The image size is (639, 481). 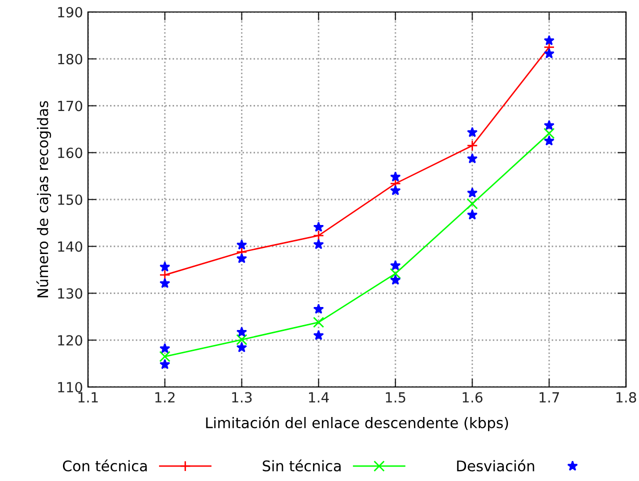 What do you see at coordinates (88, 397) in the screenshot?
I see `x-tick-label: 1.1` at bounding box center [88, 397].